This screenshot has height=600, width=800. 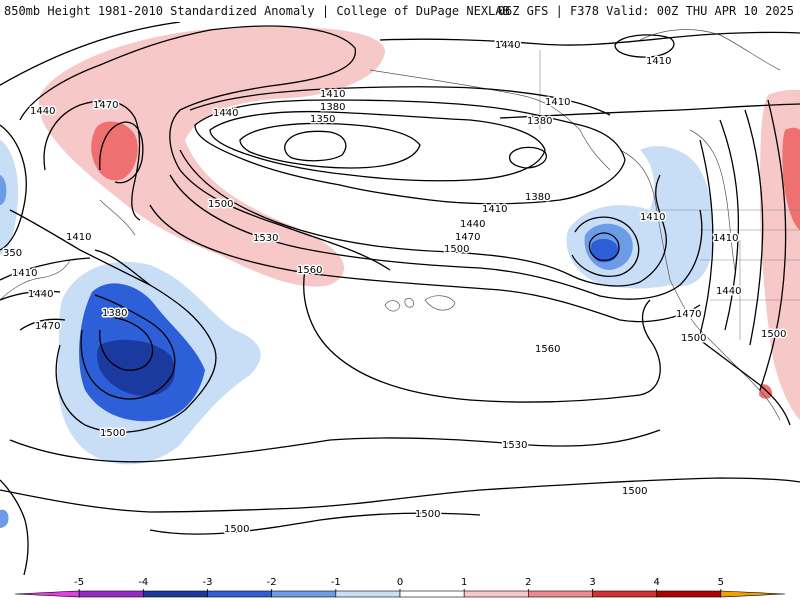 What do you see at coordinates (114, 151) in the screenshot?
I see `positive-anomaly-core` at bounding box center [114, 151].